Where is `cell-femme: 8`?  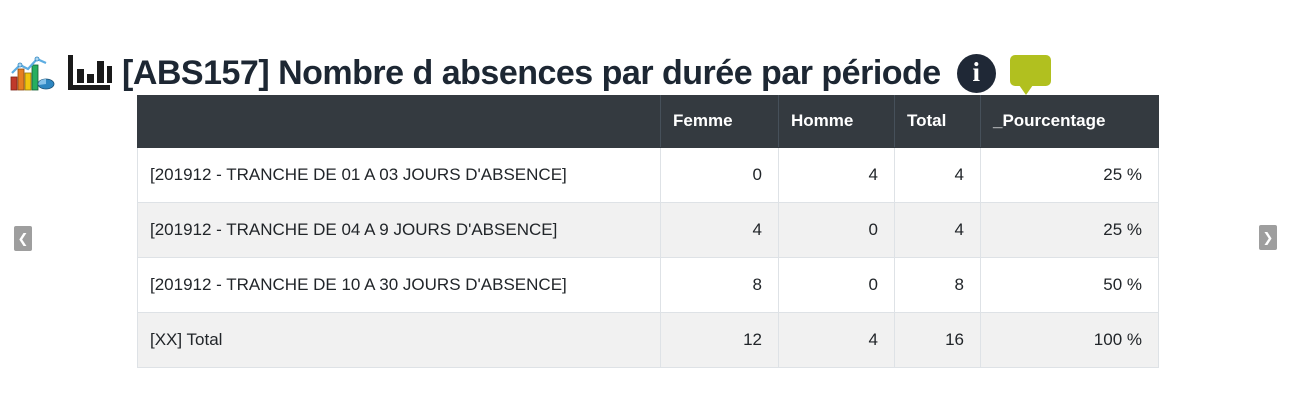
cell-femme: 8 is located at coordinates (719, 285).